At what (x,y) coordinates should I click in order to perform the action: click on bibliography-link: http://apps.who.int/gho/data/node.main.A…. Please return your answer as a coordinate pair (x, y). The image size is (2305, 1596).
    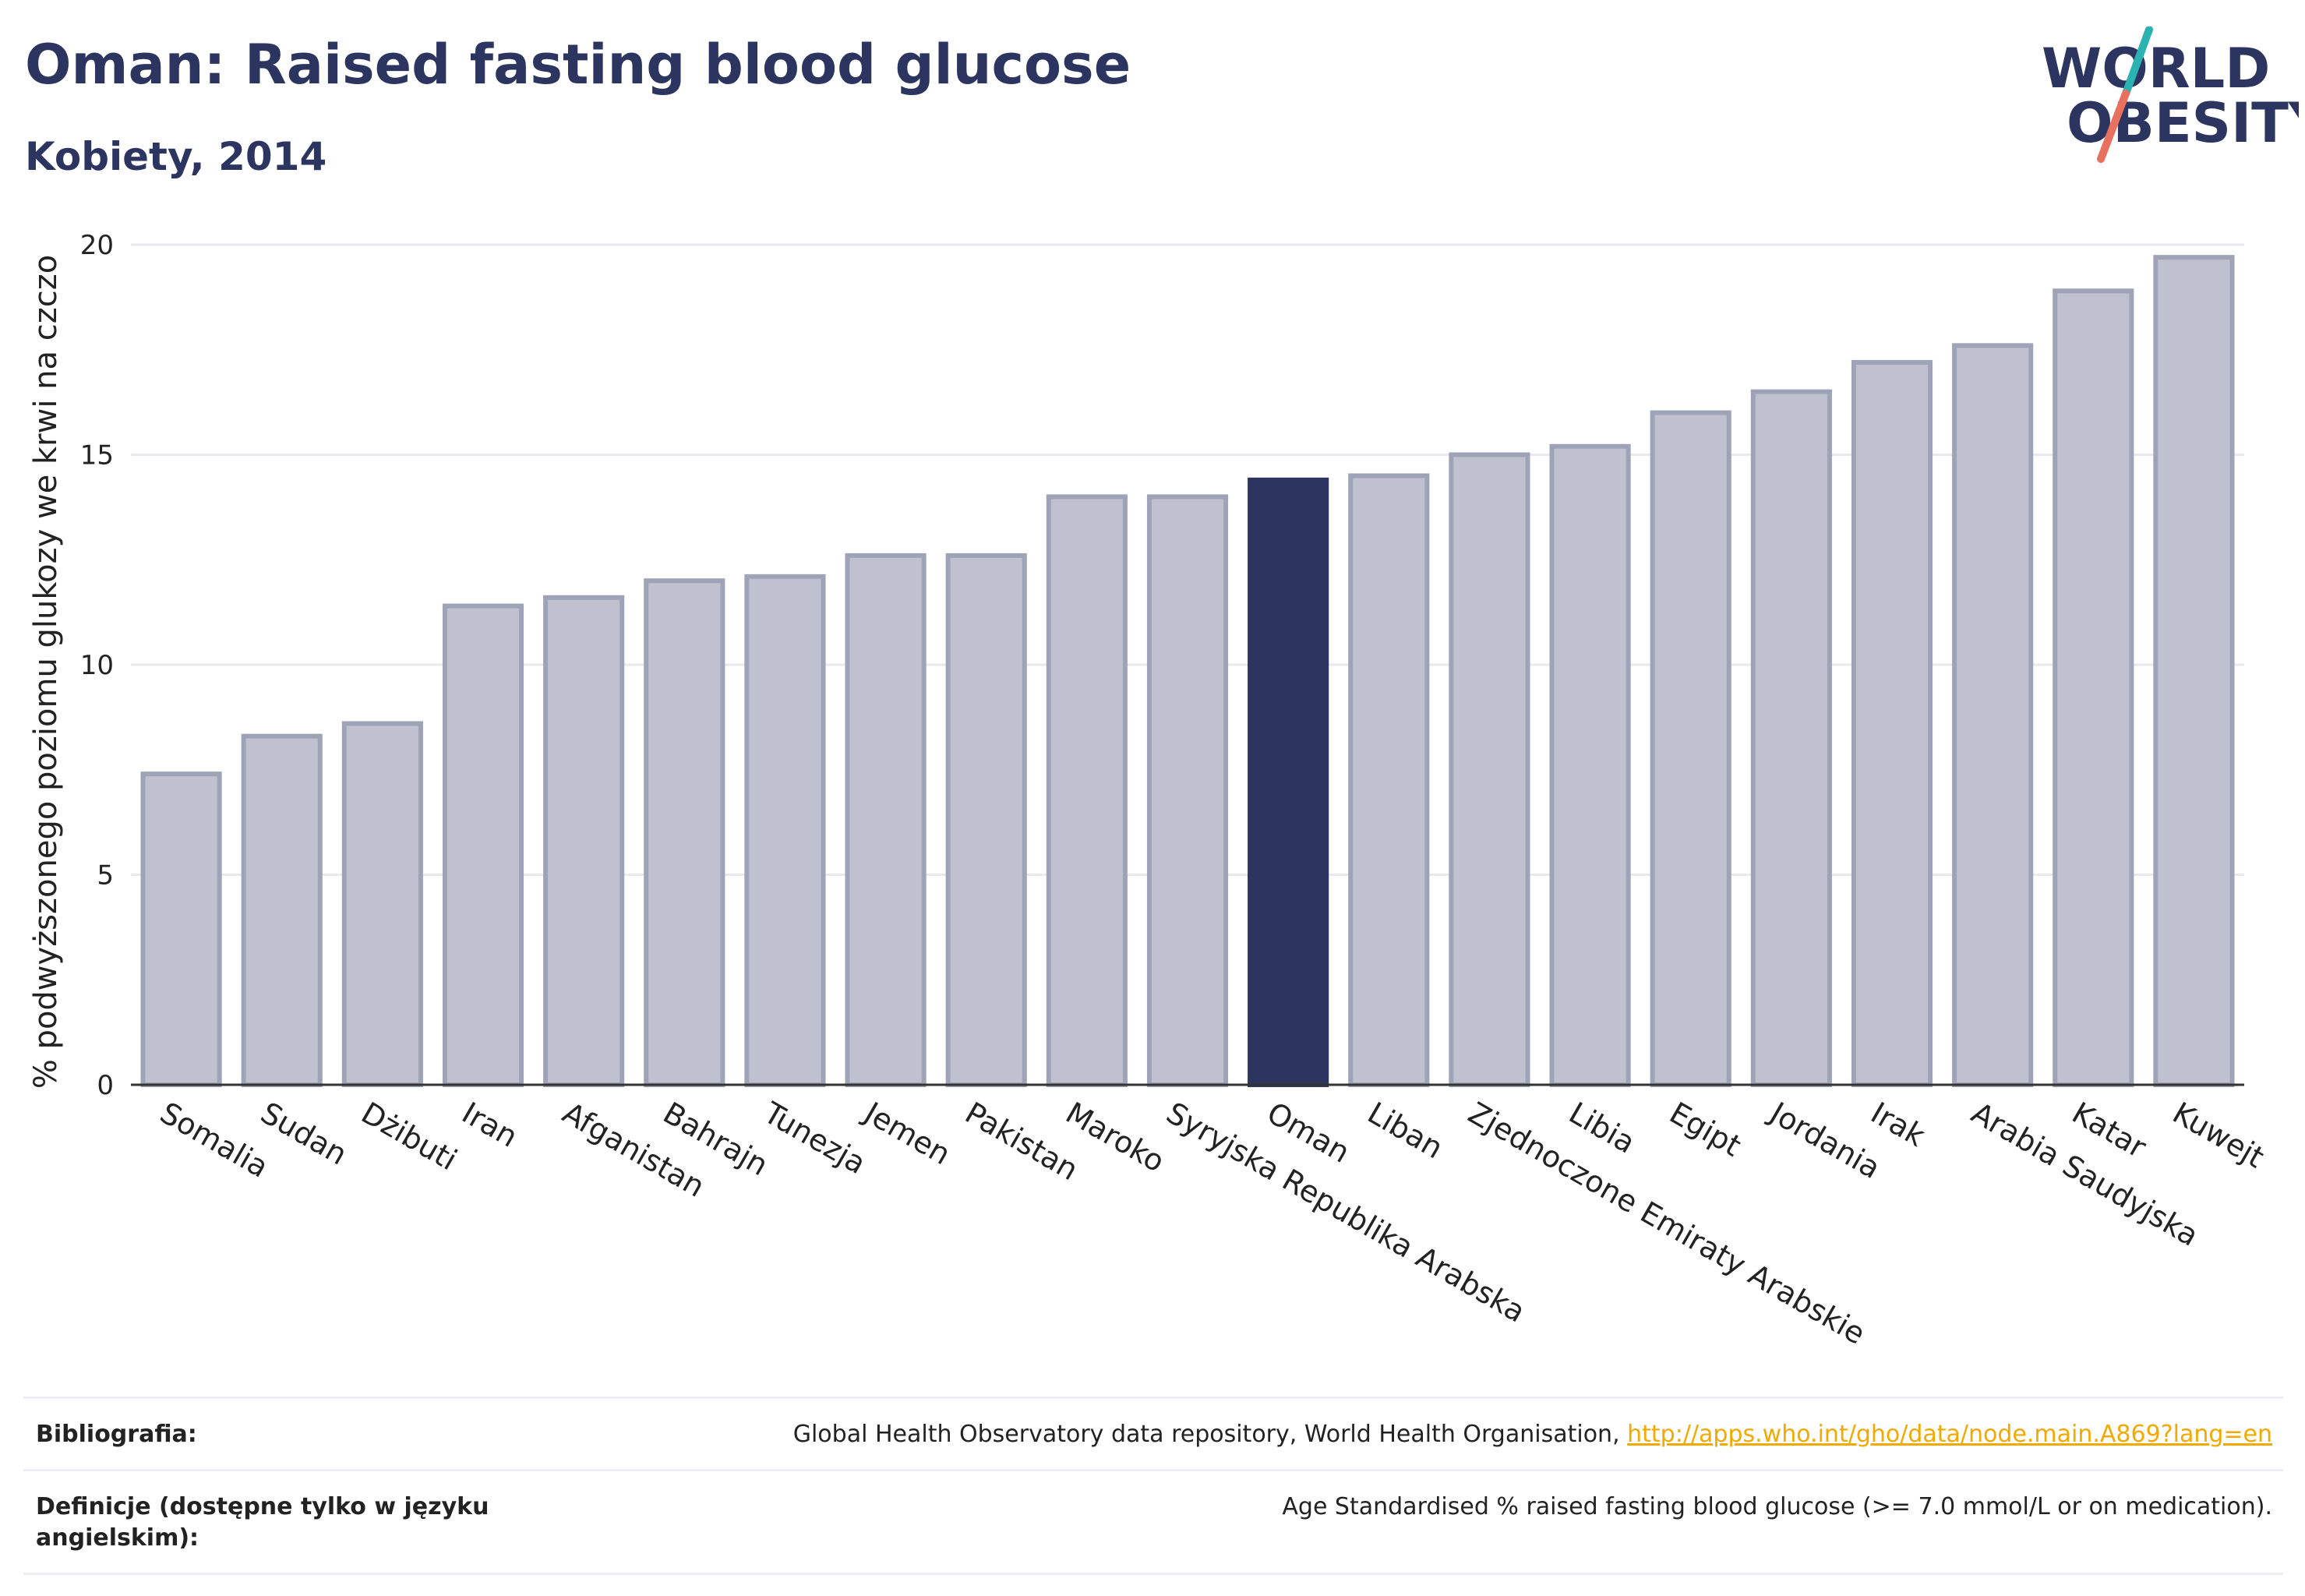
    Looking at the image, I should click on (1949, 1434).